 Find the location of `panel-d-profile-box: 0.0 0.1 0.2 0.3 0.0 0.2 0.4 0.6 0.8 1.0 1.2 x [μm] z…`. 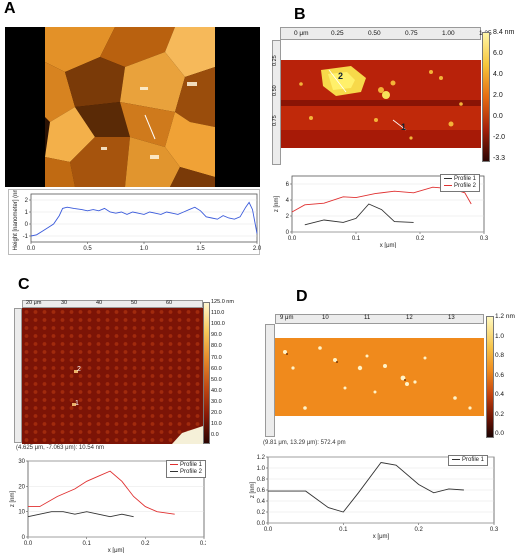

panel-d-profile-box: 0.0 0.1 0.2 0.3 0.0 0.2 0.4 0.6 0.8 1.0 1.2 x [μm] z… is located at coordinates (374, 495).